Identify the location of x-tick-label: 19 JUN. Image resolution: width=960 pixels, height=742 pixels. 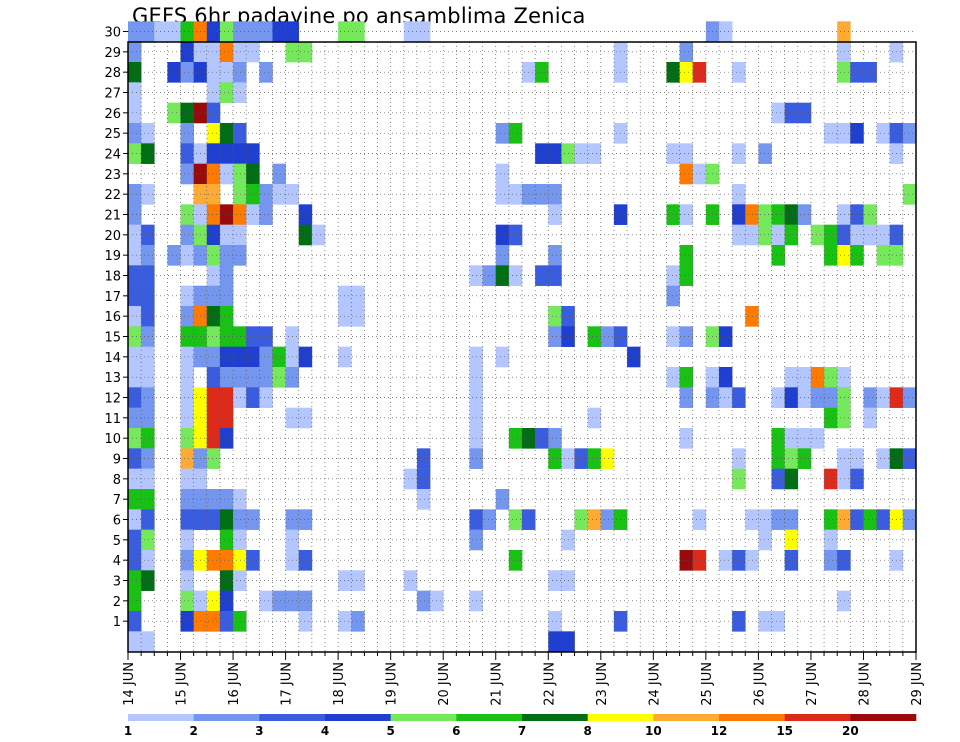
(392, 684).